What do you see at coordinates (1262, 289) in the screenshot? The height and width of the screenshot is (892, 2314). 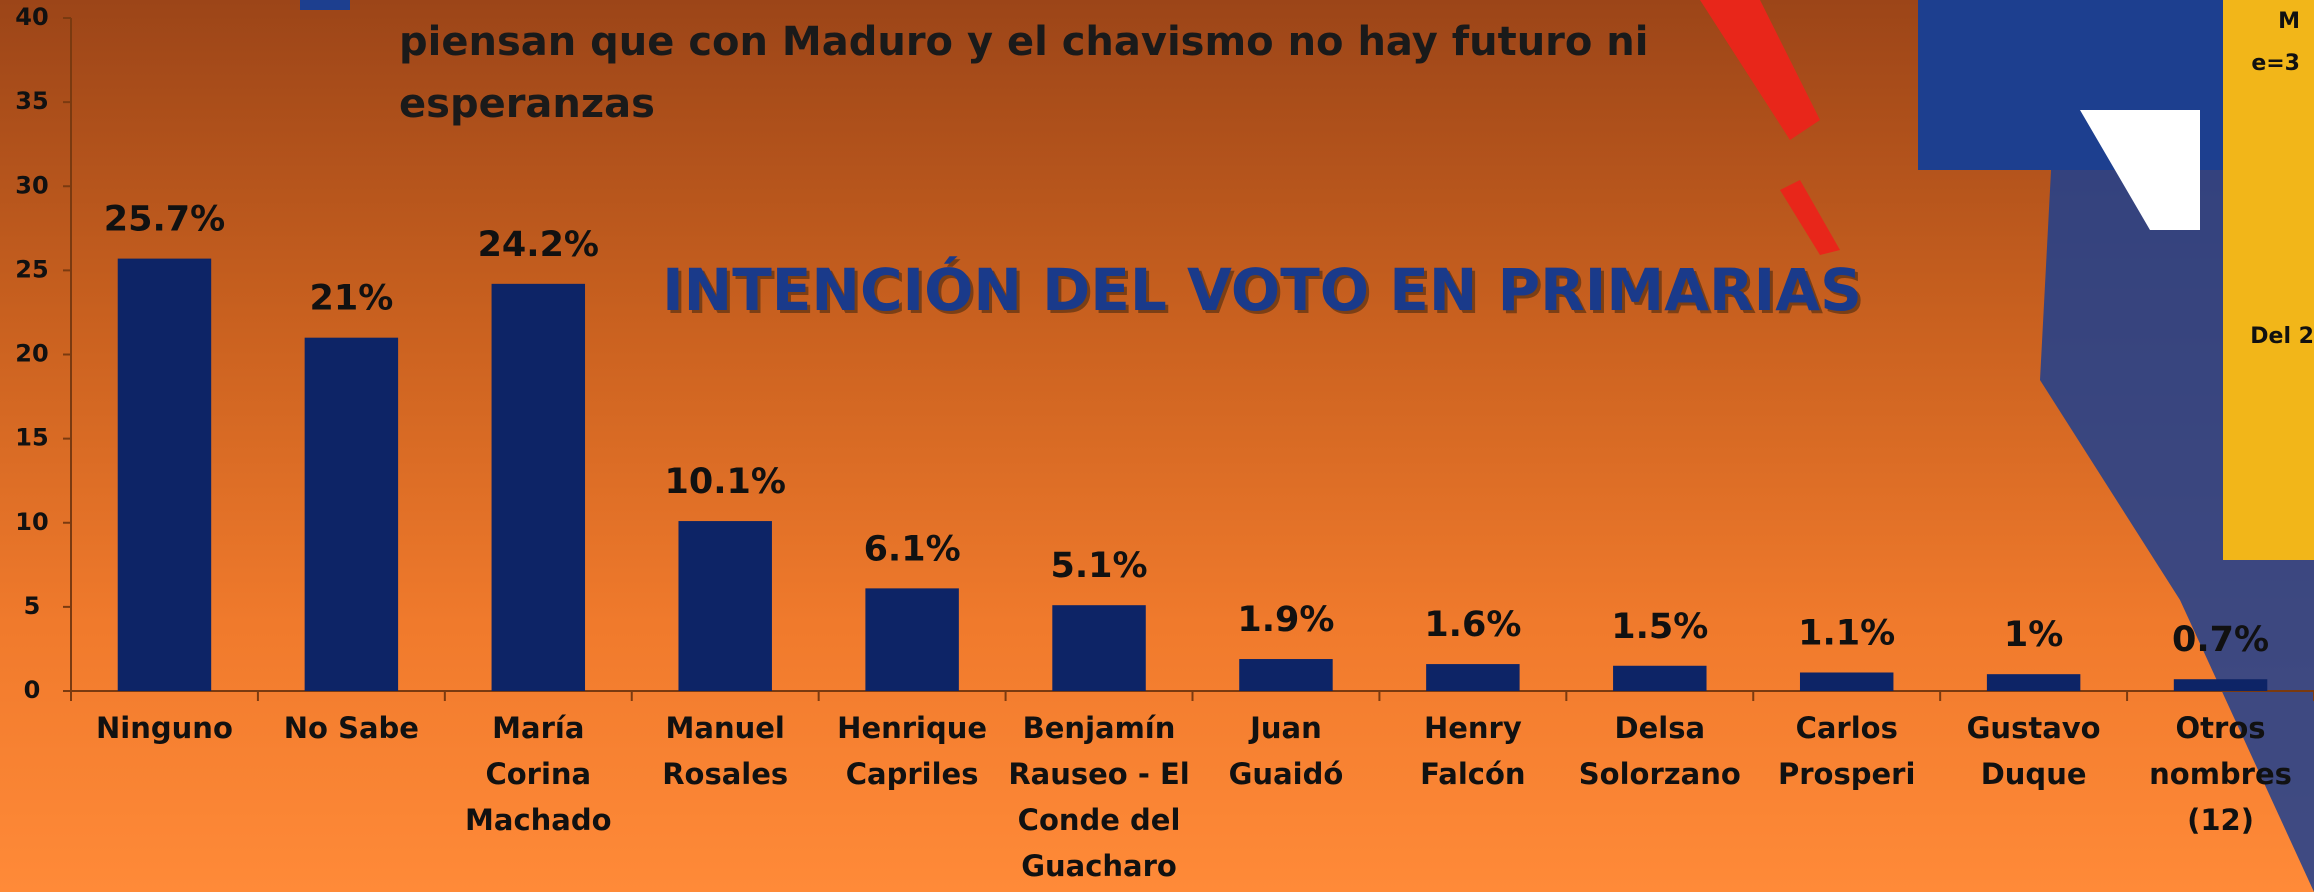 I see `chart-title: INTENCIÓN DEL VOTO EN PRIMARIAS` at bounding box center [1262, 289].